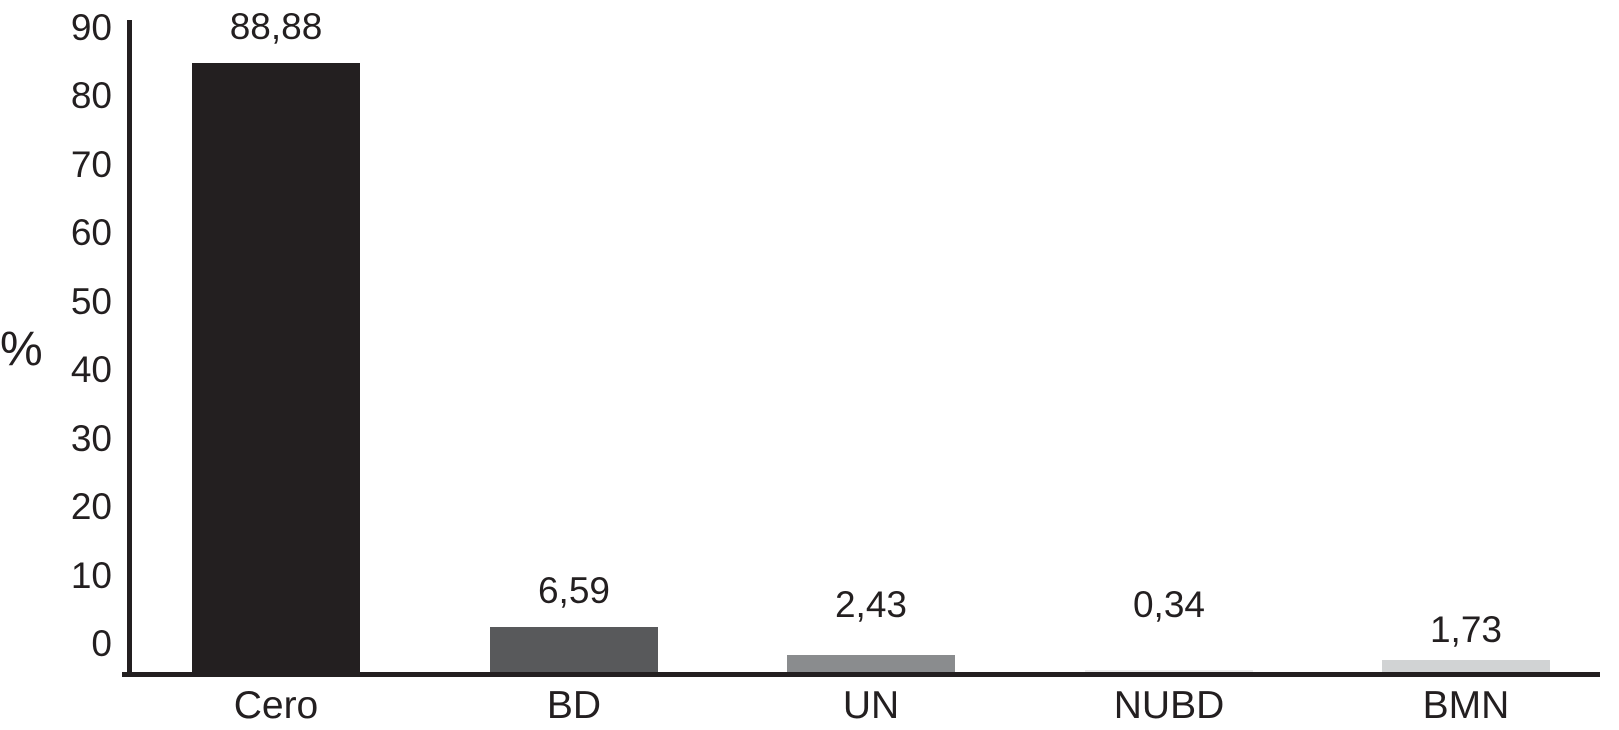 The width and height of the screenshot is (1619, 730). I want to click on bar-bd, so click(574, 649).